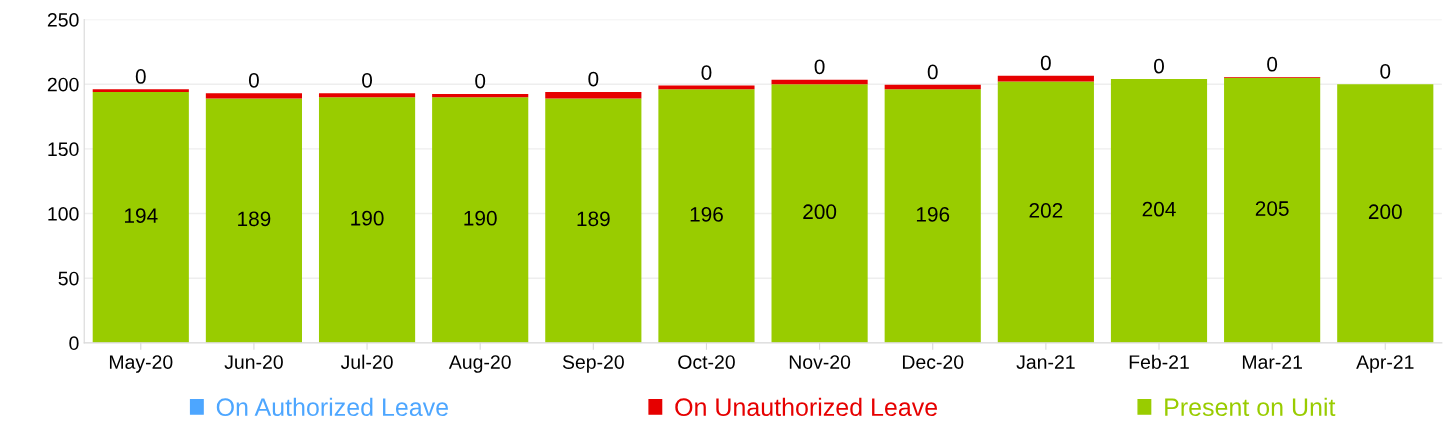  I want to click on legend-label: On Unauthorized Leave, so click(806, 407).